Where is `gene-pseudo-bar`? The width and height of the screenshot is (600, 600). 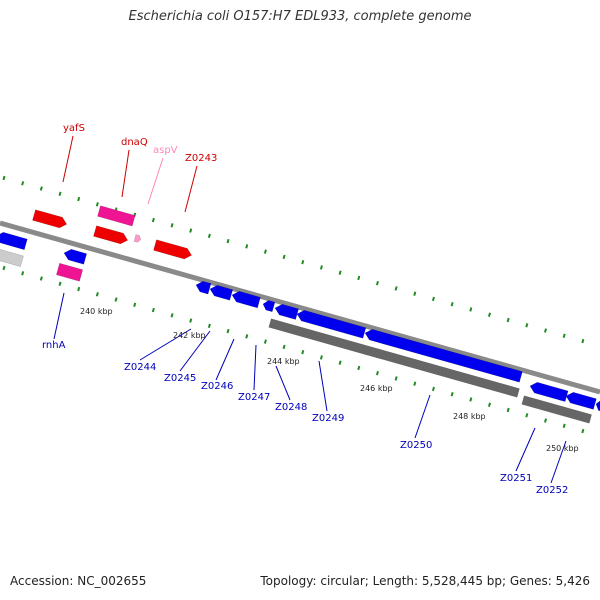 gene-pseudo-bar is located at coordinates (394, 358).